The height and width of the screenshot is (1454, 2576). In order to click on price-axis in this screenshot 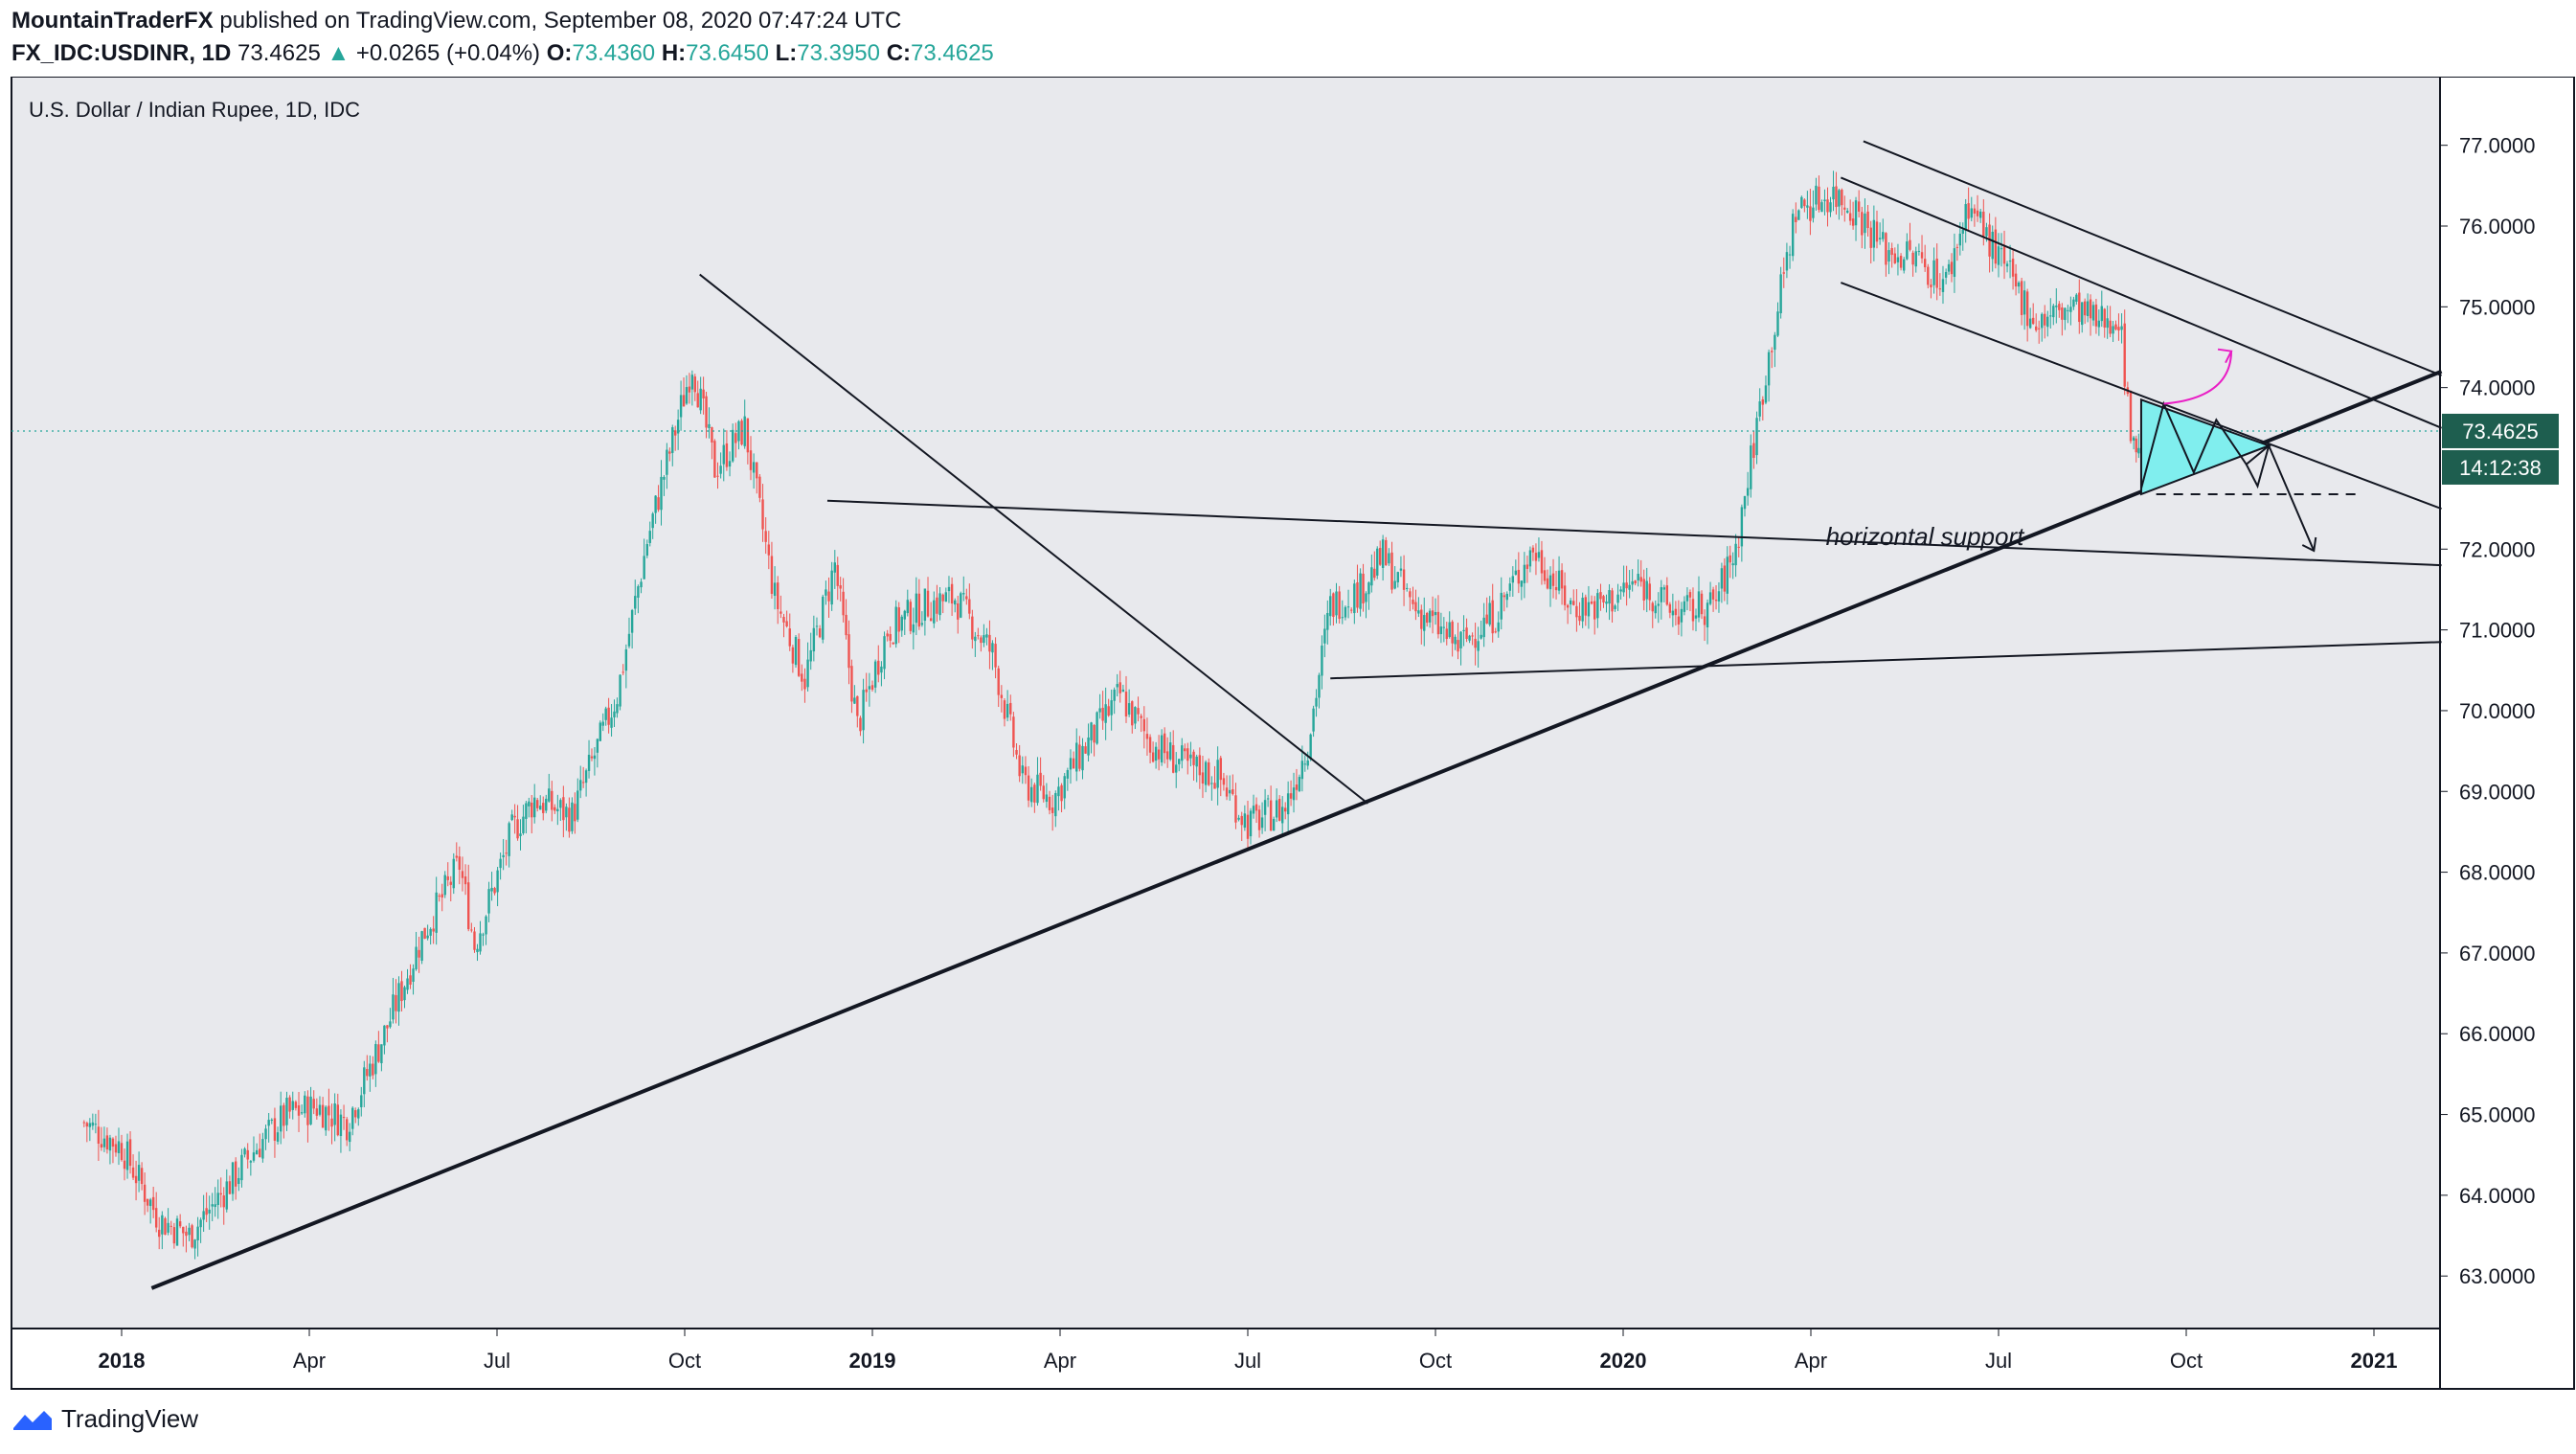, I will do `click(2507, 733)`.